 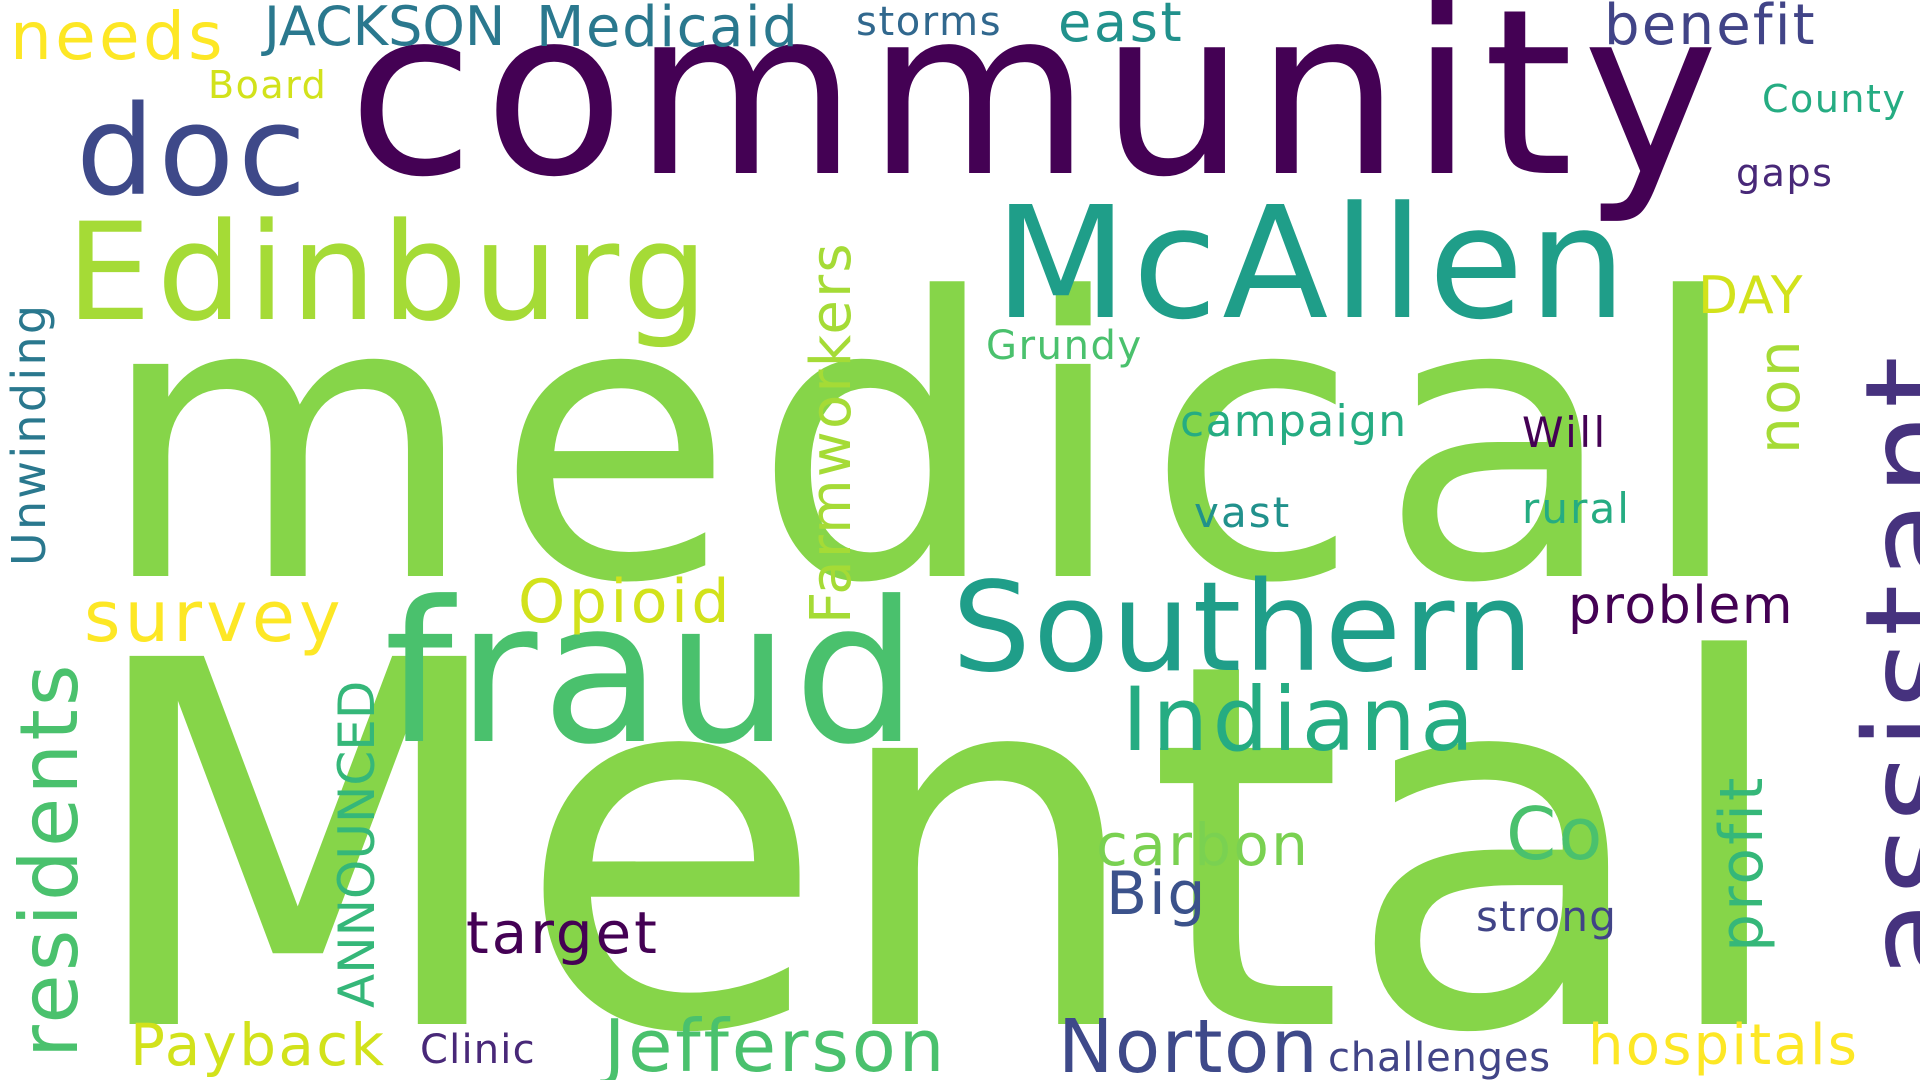 What do you see at coordinates (268, 85) in the screenshot?
I see `word-board: Board` at bounding box center [268, 85].